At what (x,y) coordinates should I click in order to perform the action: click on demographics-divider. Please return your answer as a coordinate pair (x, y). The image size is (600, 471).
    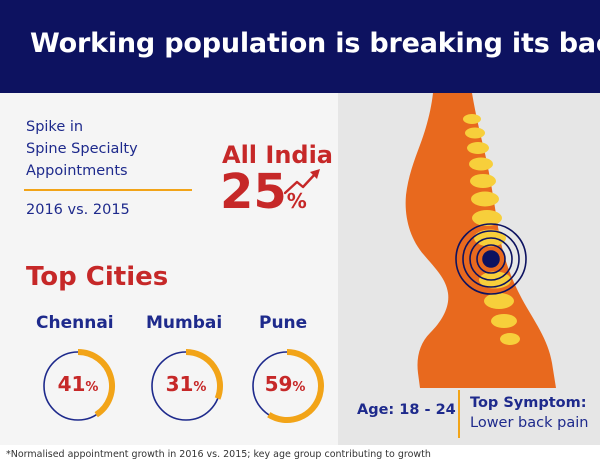
    Looking at the image, I should click on (459, 414).